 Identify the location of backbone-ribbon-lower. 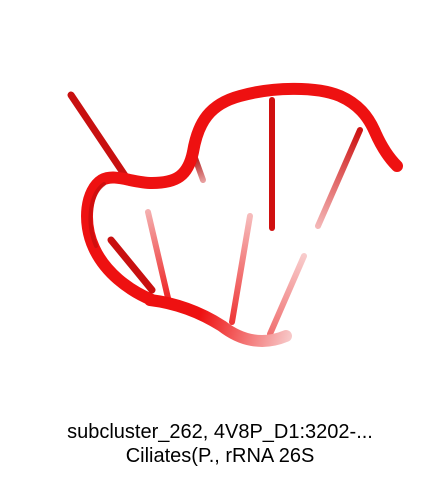
(218, 320).